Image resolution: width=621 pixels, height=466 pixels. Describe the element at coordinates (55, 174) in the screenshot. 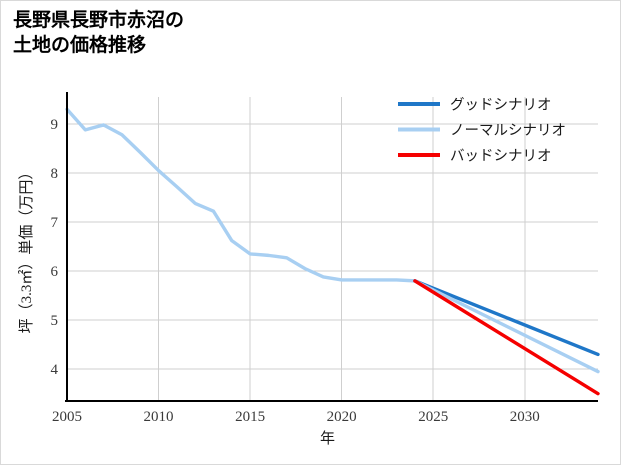

I see `y-tick-label: 8` at that location.